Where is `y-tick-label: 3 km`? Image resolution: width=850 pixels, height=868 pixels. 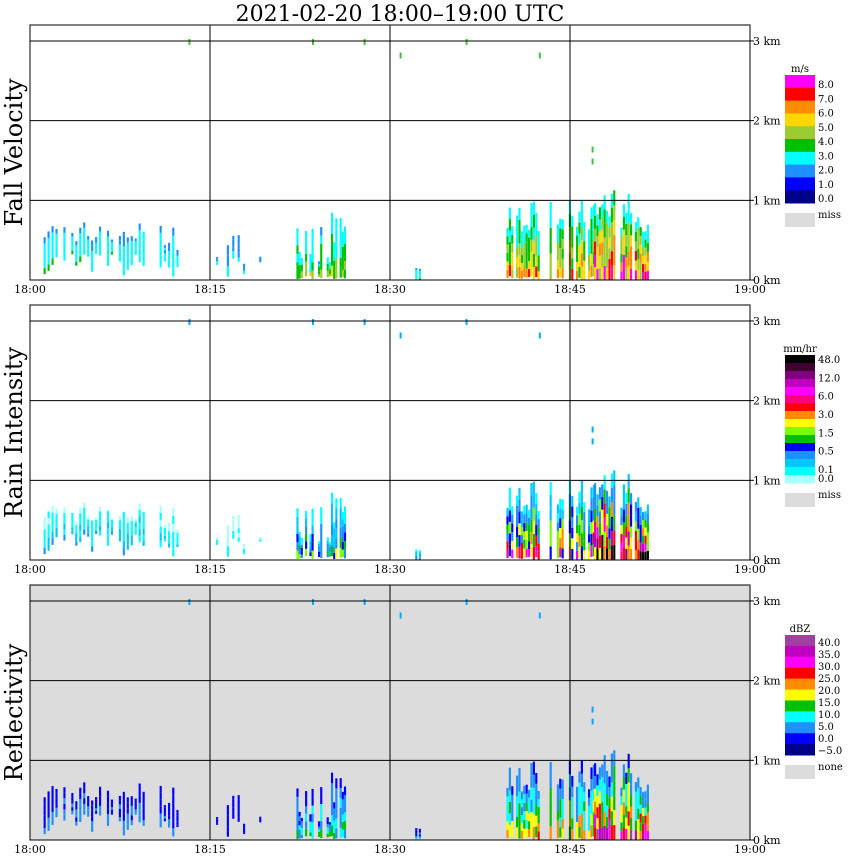
y-tick-label: 3 km is located at coordinates (767, 601).